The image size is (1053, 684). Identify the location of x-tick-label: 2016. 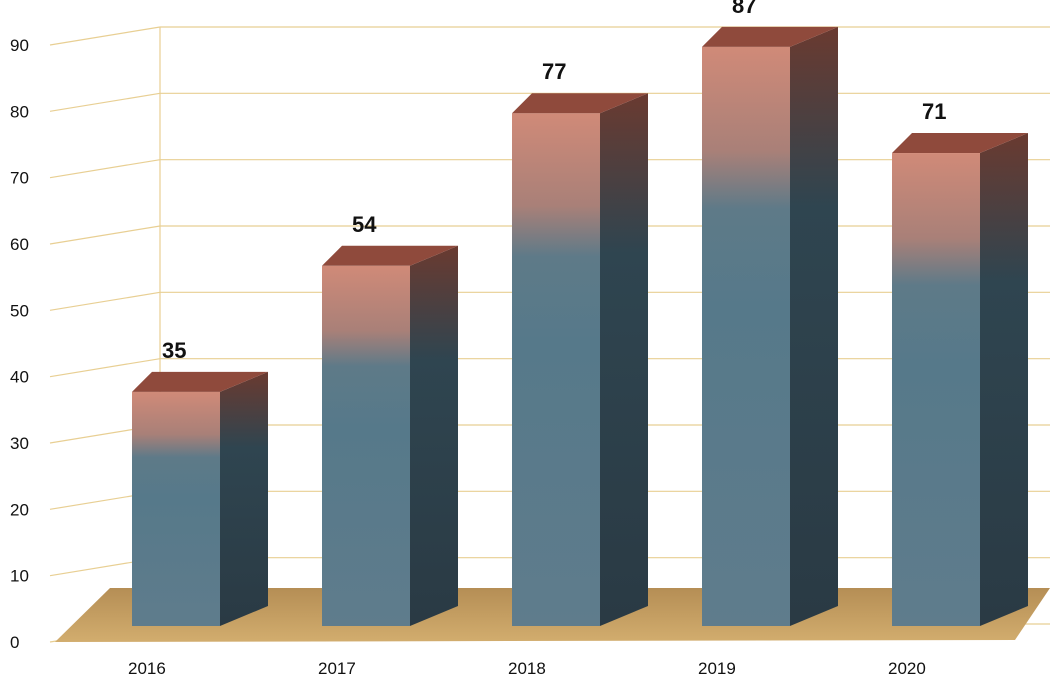
(147, 668).